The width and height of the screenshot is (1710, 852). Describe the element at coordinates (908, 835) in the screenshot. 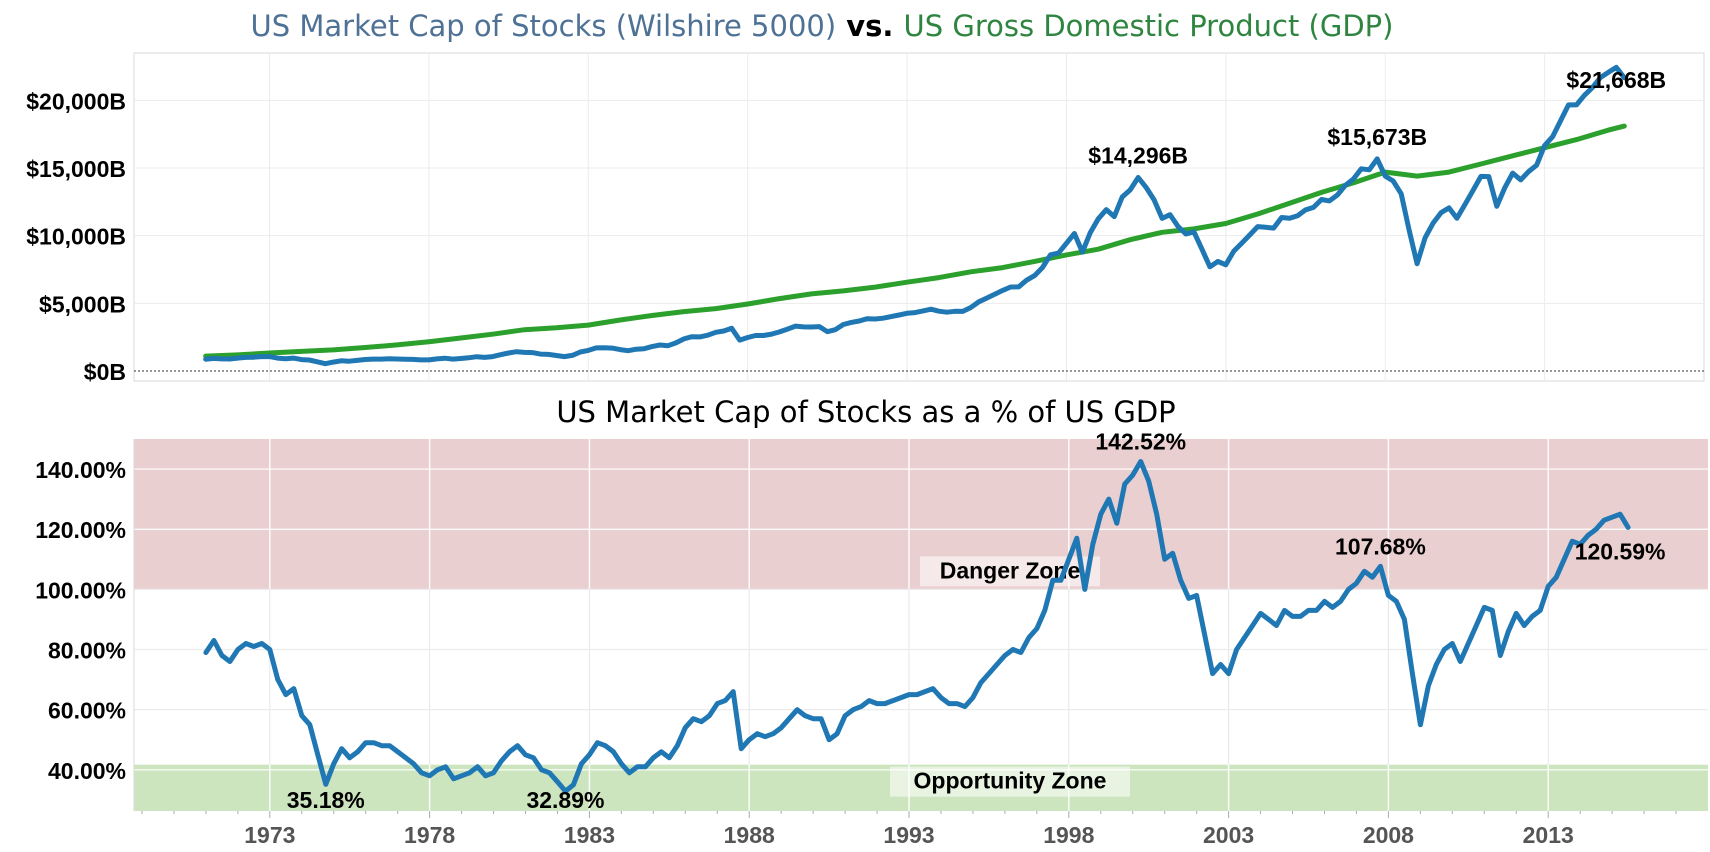

I see `x-tick-label: 1993` at that location.